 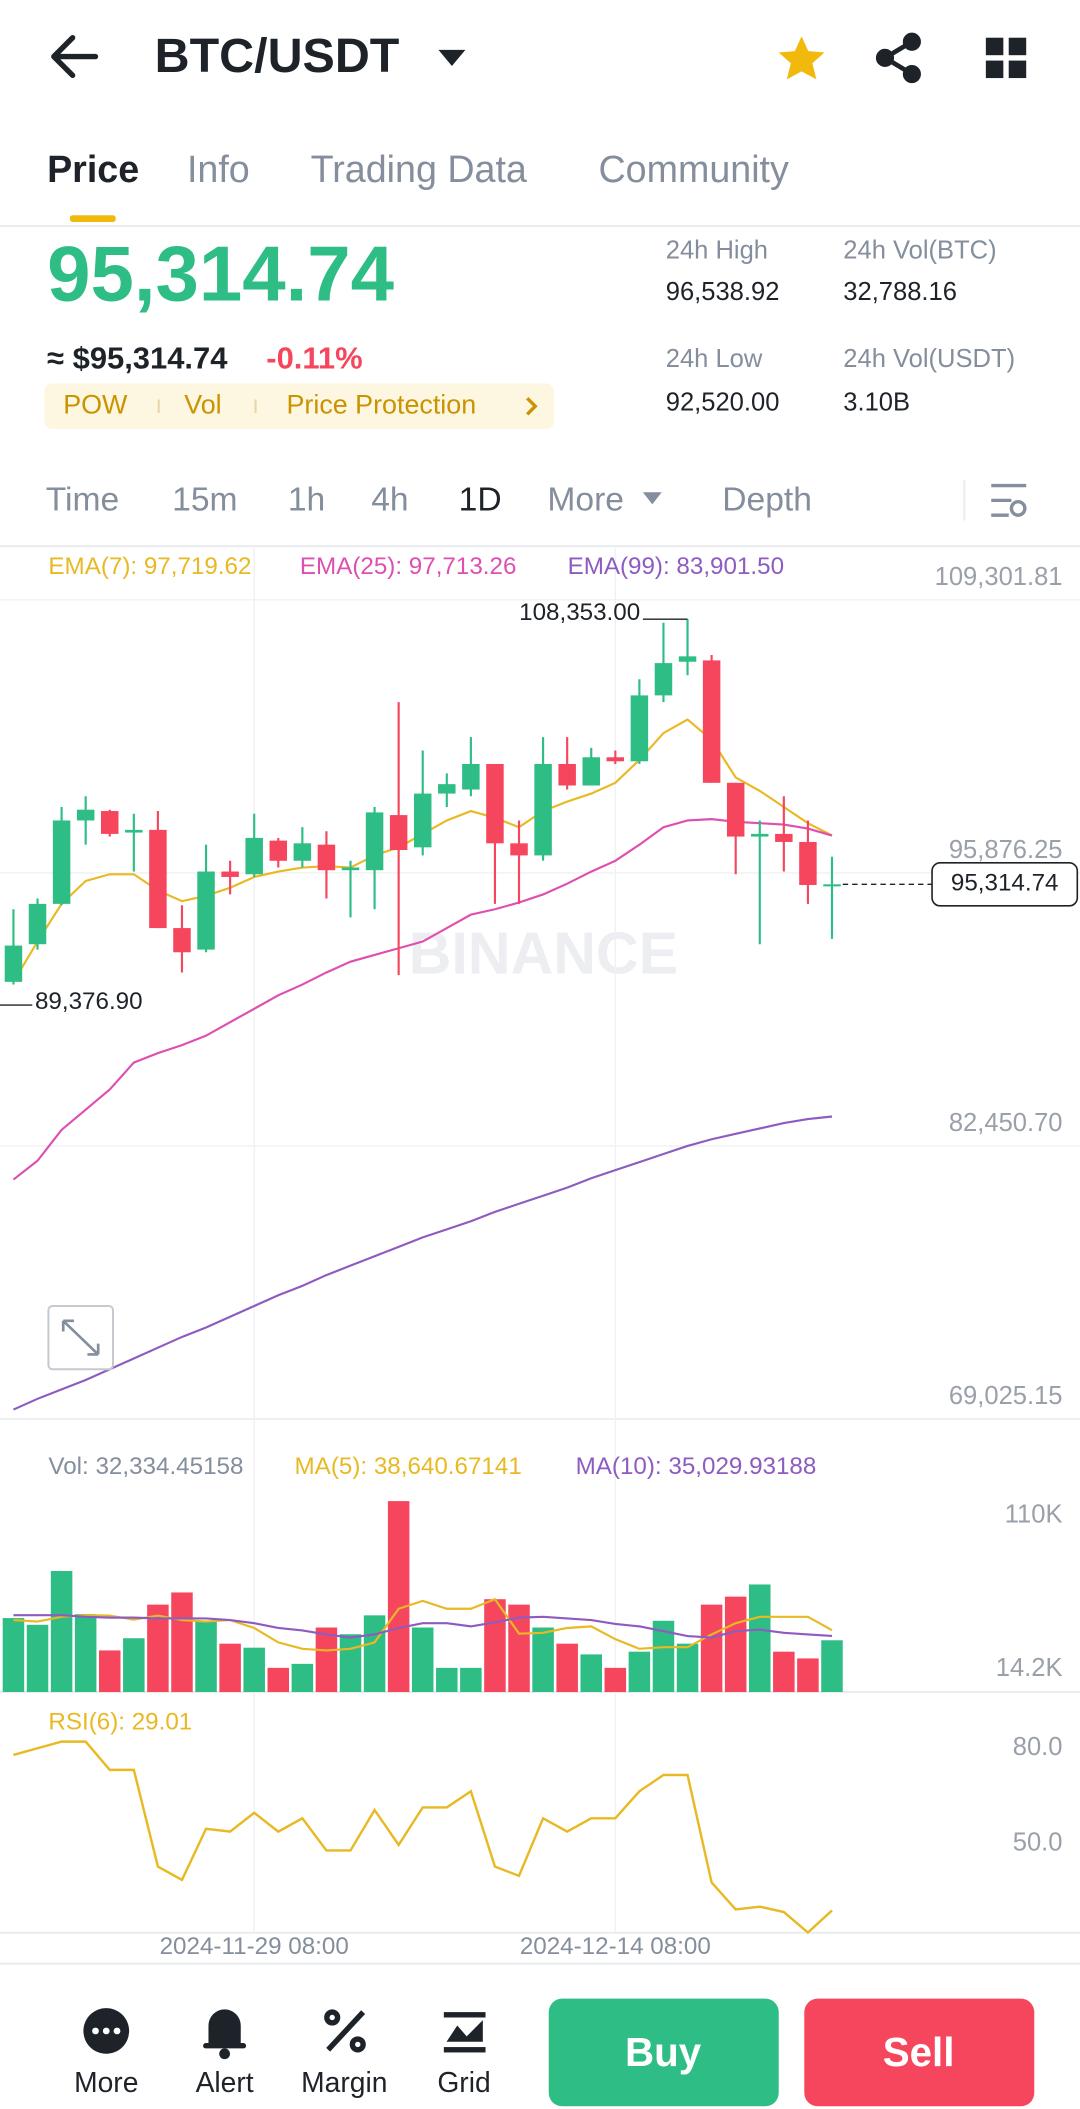 I want to click on last-price-box, so click(x=1005, y=884).